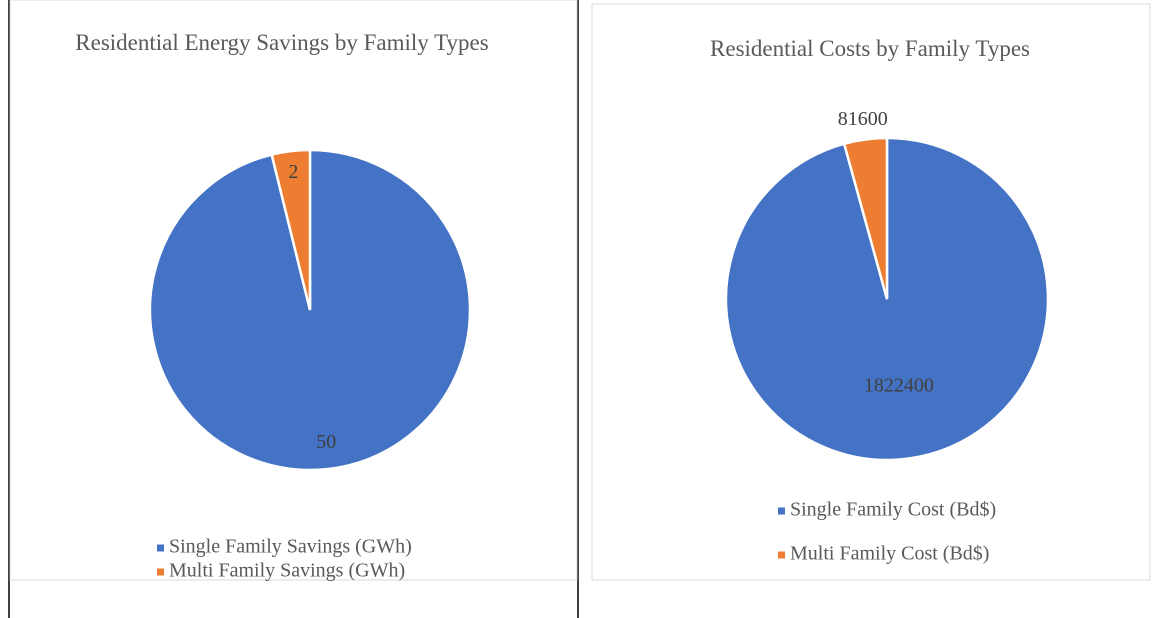 Image resolution: width=1153 pixels, height=618 pixels. I want to click on chart-title: Residential Costs by Family Types, so click(870, 48).